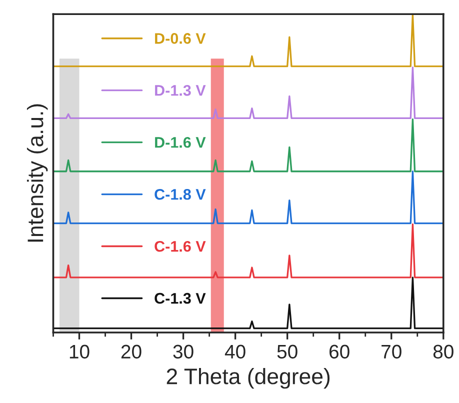  I want to click on x-tick-label: 70, so click(392, 351).